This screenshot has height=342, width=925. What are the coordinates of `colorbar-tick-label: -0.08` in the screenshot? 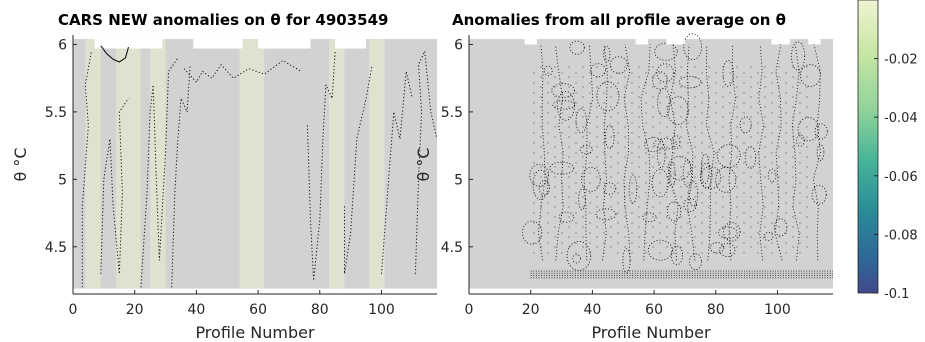 It's located at (901, 235).